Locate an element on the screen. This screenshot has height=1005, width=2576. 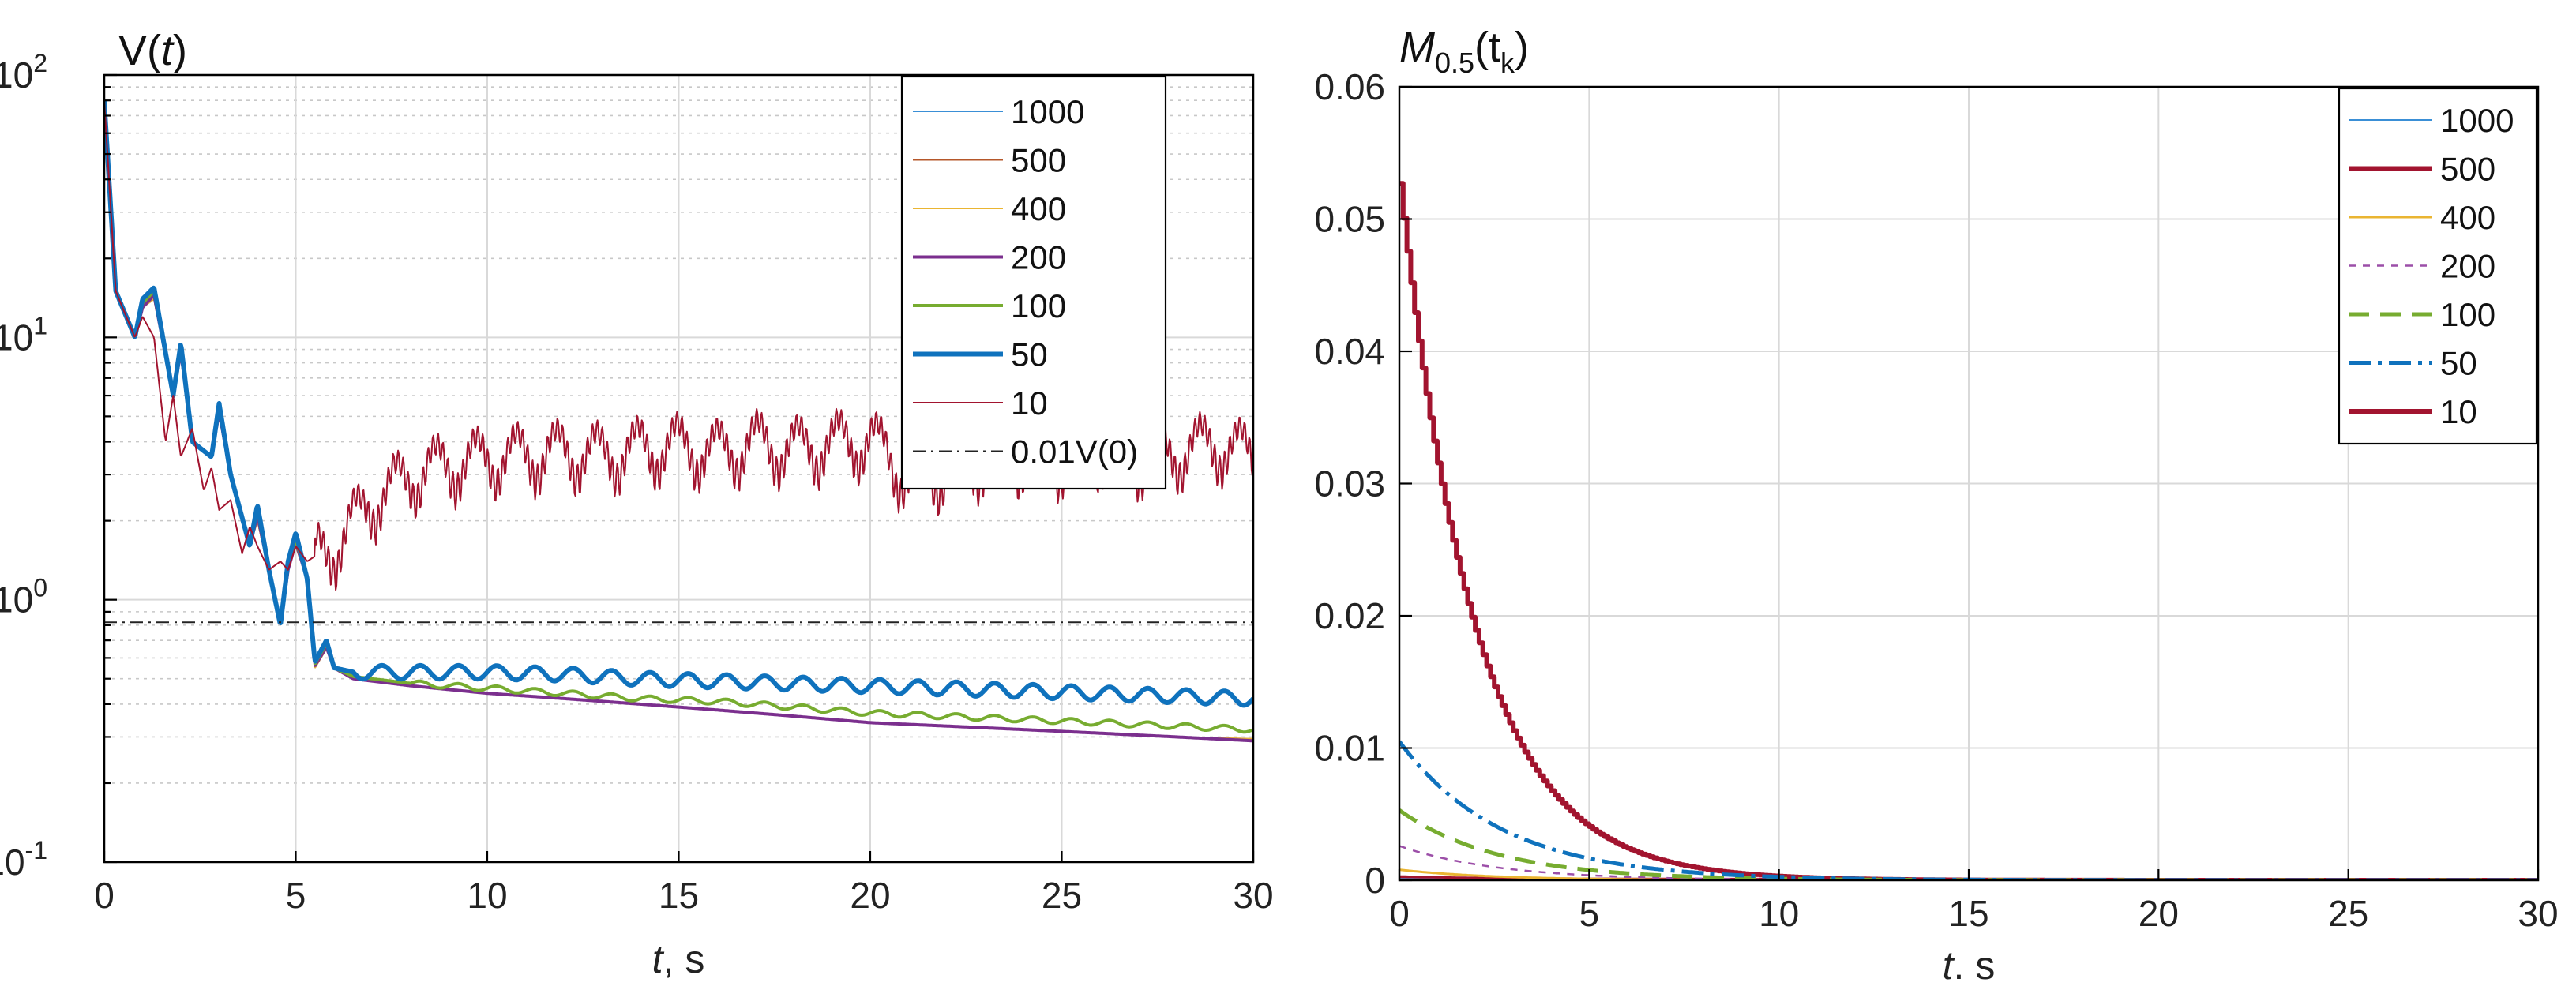
left-x-tick-label: 20 is located at coordinates (870, 895).